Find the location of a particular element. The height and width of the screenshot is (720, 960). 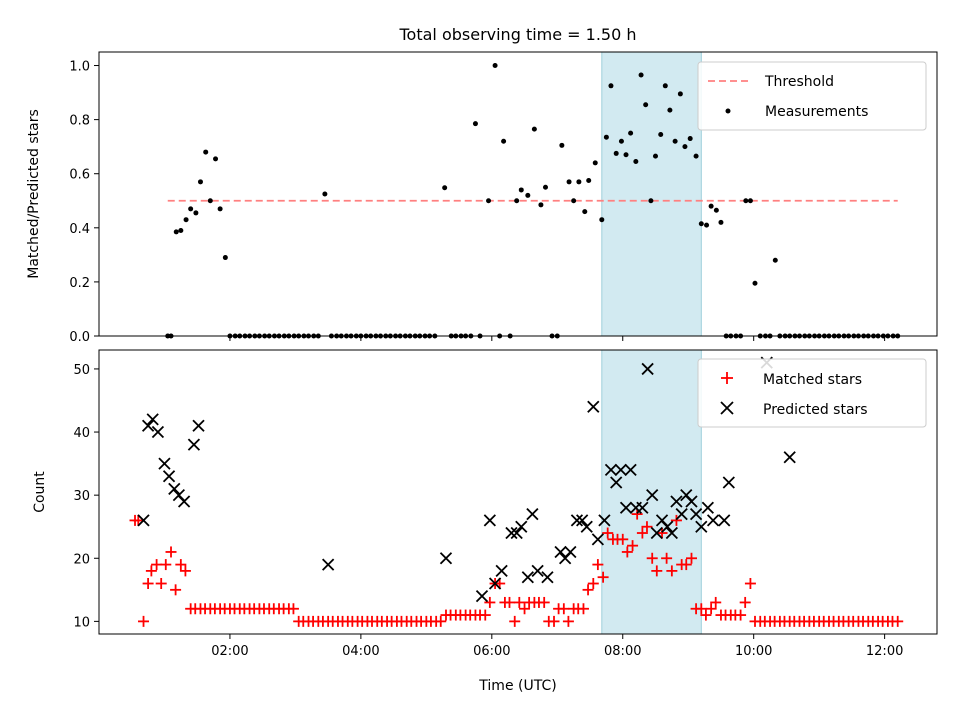

legend-measurement-label: Measurements is located at coordinates (816, 112).